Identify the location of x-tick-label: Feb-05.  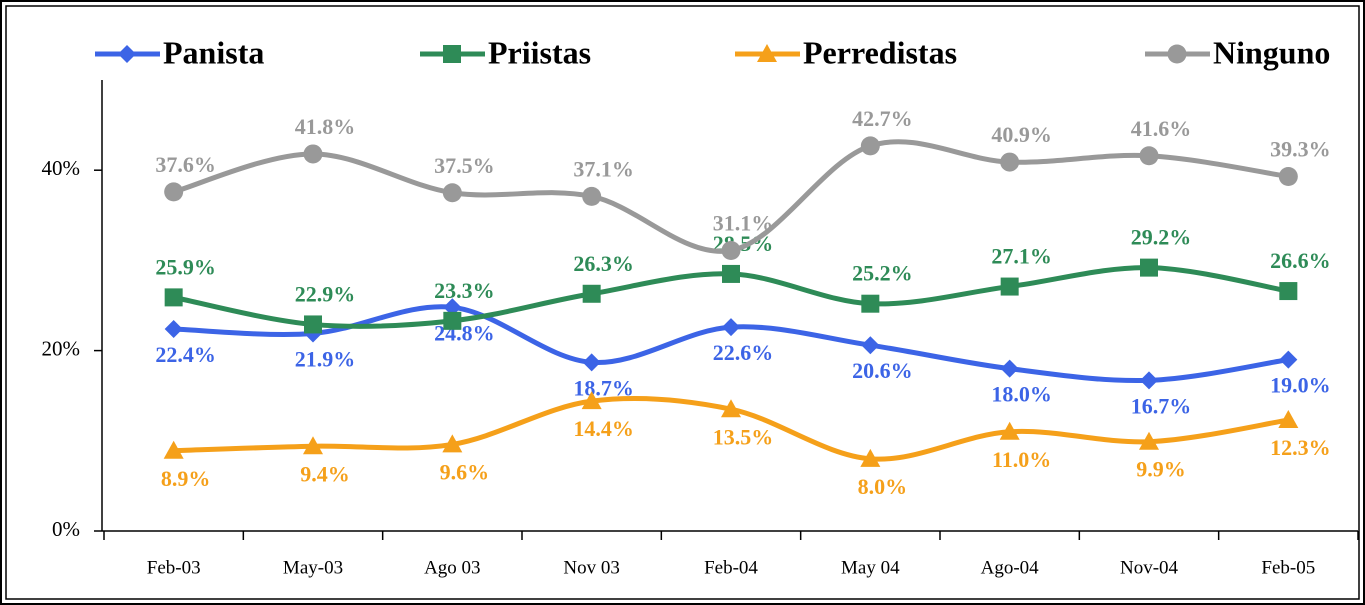
(1288, 567).